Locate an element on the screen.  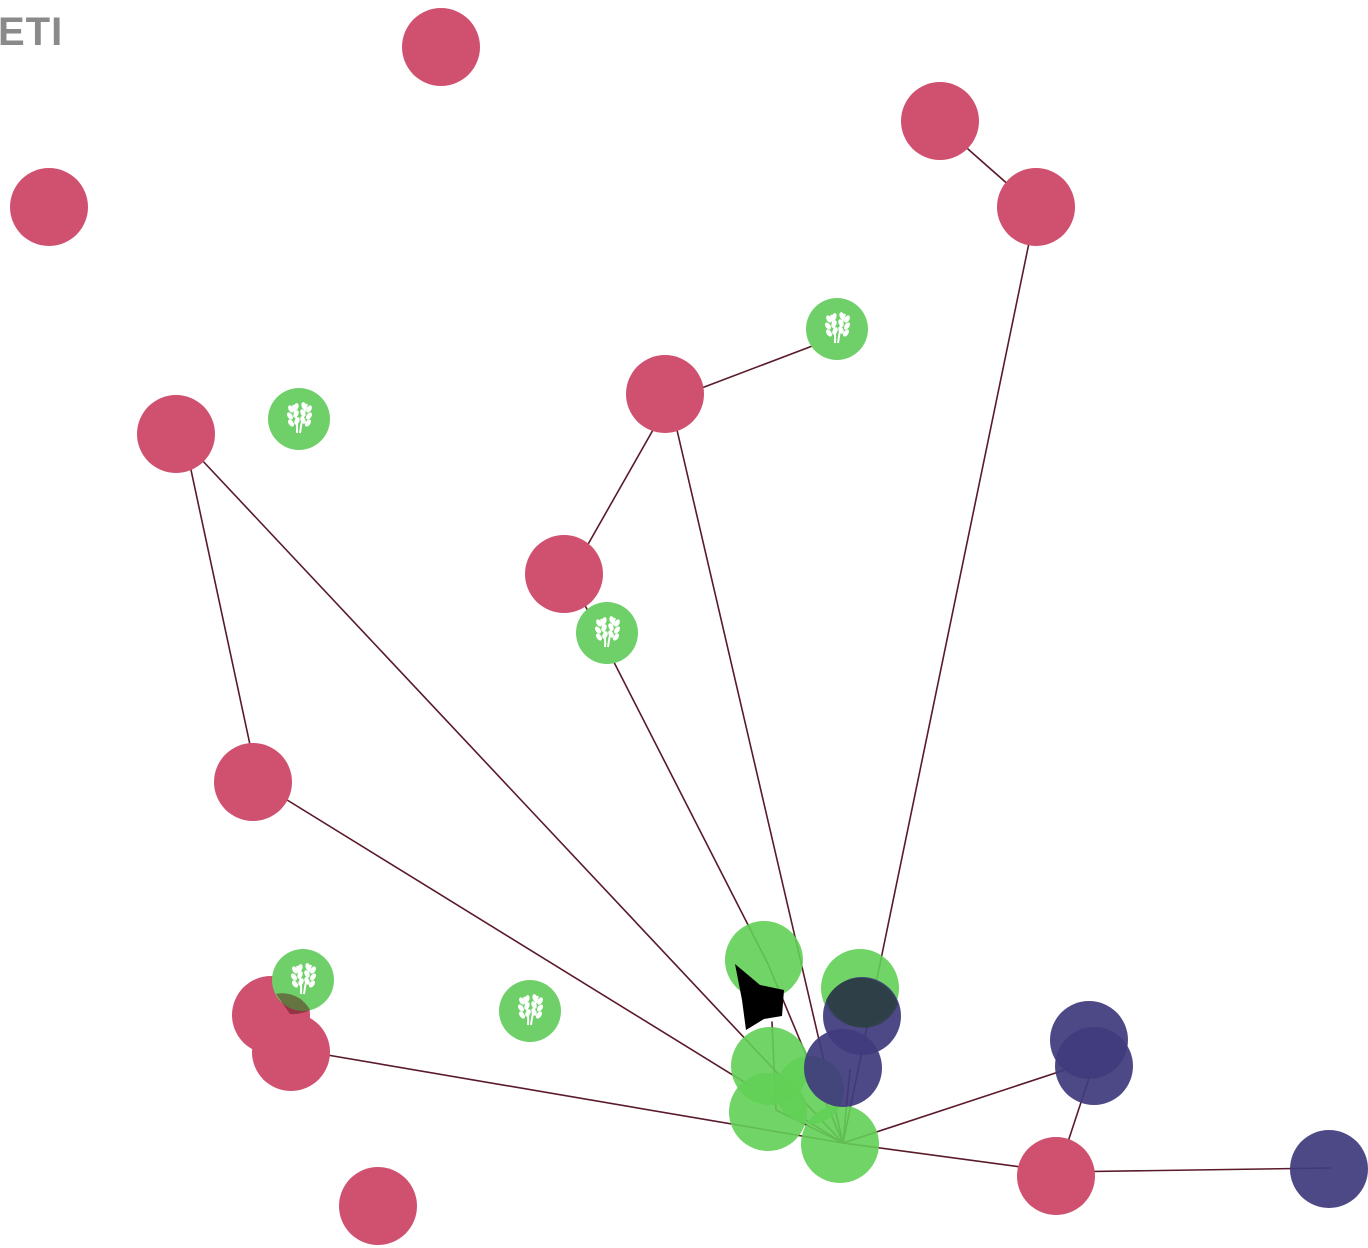
green-node is located at coordinates (840, 1144).